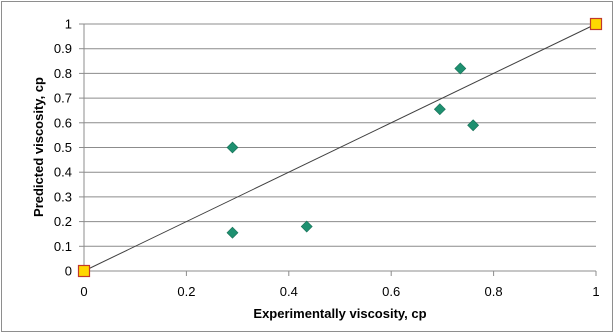  Describe the element at coordinates (83, 291) in the screenshot. I see `x-tick-label: 0` at that location.